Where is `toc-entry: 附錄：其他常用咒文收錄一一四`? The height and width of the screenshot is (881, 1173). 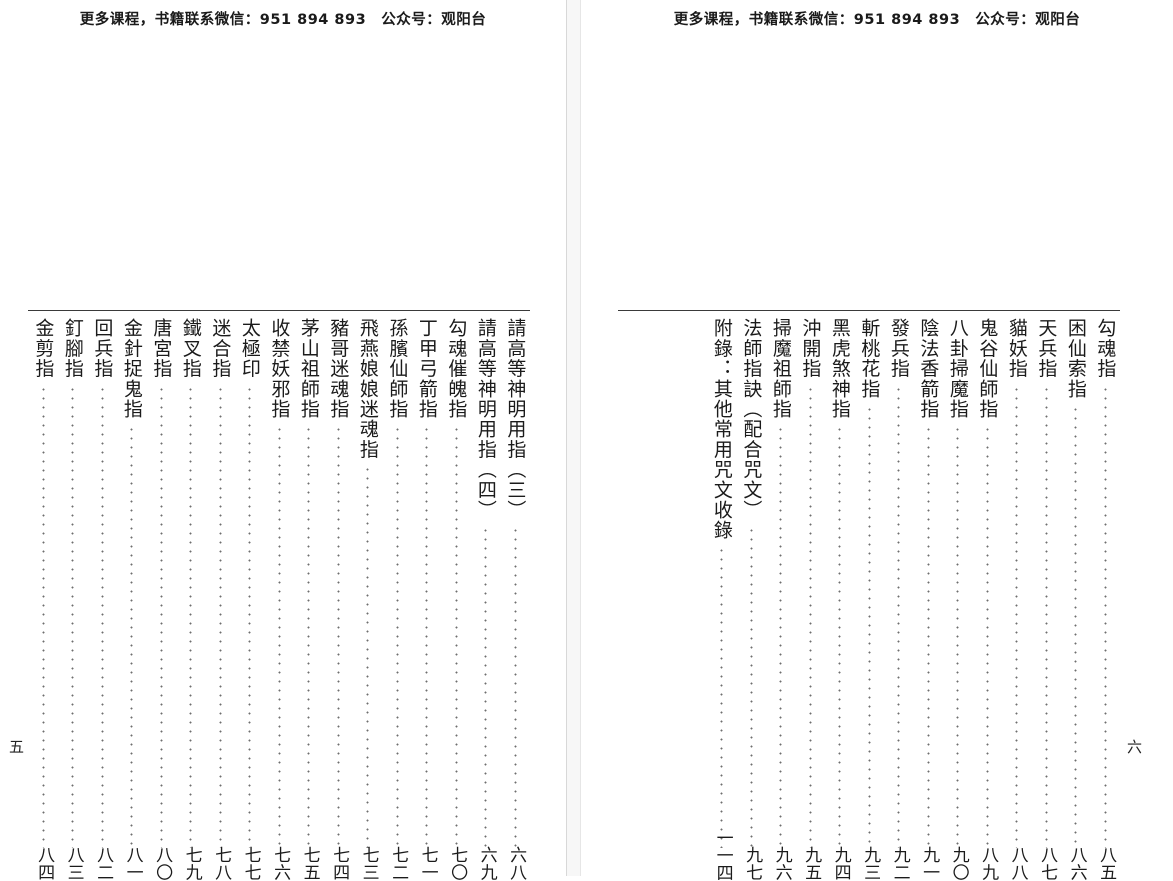 toc-entry: 附錄：其他常用咒文收錄一一四 is located at coordinates (722, 583).